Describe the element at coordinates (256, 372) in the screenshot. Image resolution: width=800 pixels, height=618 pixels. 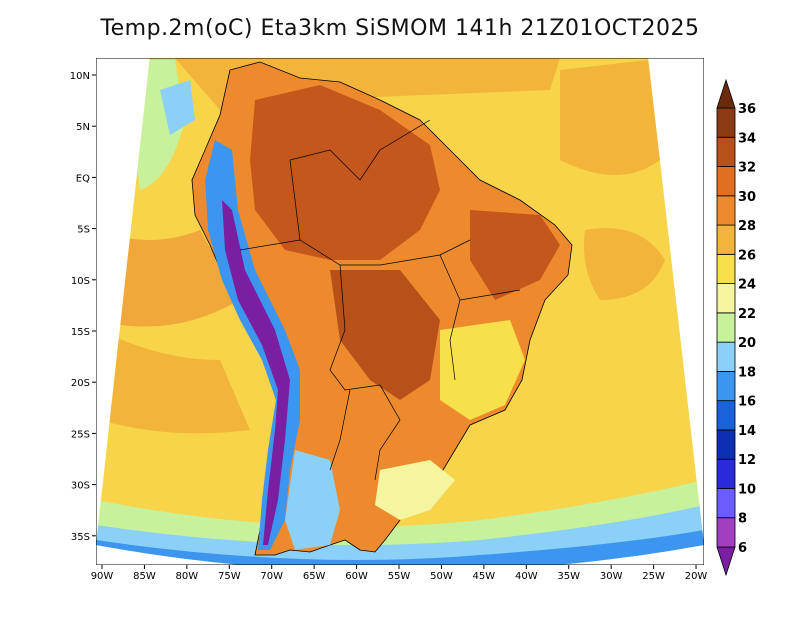
I see `andes-very-cold` at that location.